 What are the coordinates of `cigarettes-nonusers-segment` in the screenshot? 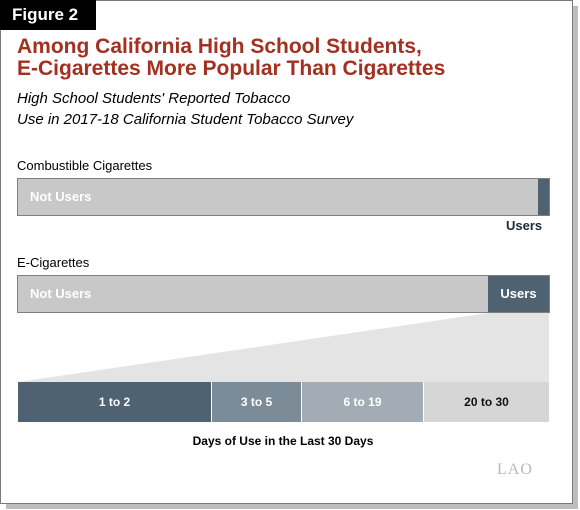 It's located at (278, 197).